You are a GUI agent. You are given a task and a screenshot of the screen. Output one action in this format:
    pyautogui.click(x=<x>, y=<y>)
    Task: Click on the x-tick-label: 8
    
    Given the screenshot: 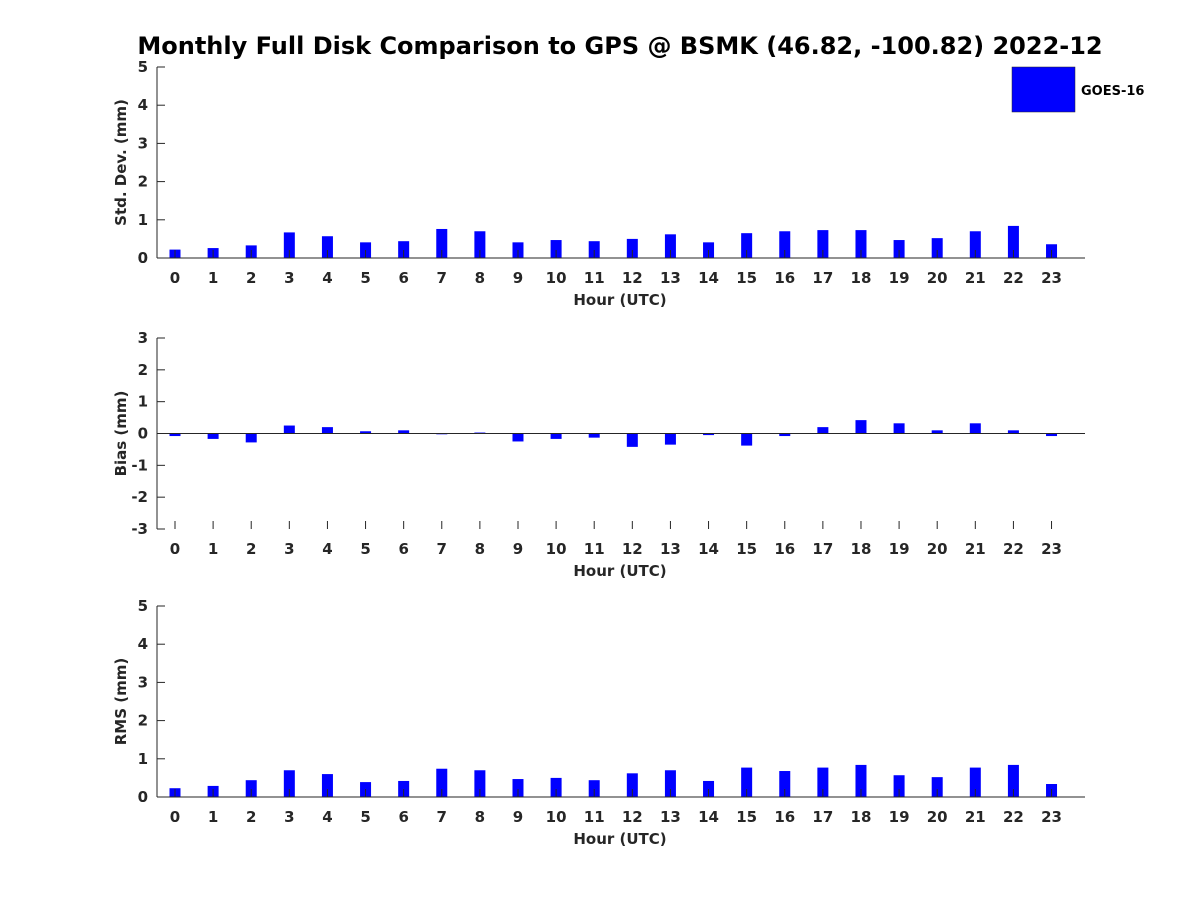 What is the action you would take?
    pyautogui.click(x=480, y=817)
    